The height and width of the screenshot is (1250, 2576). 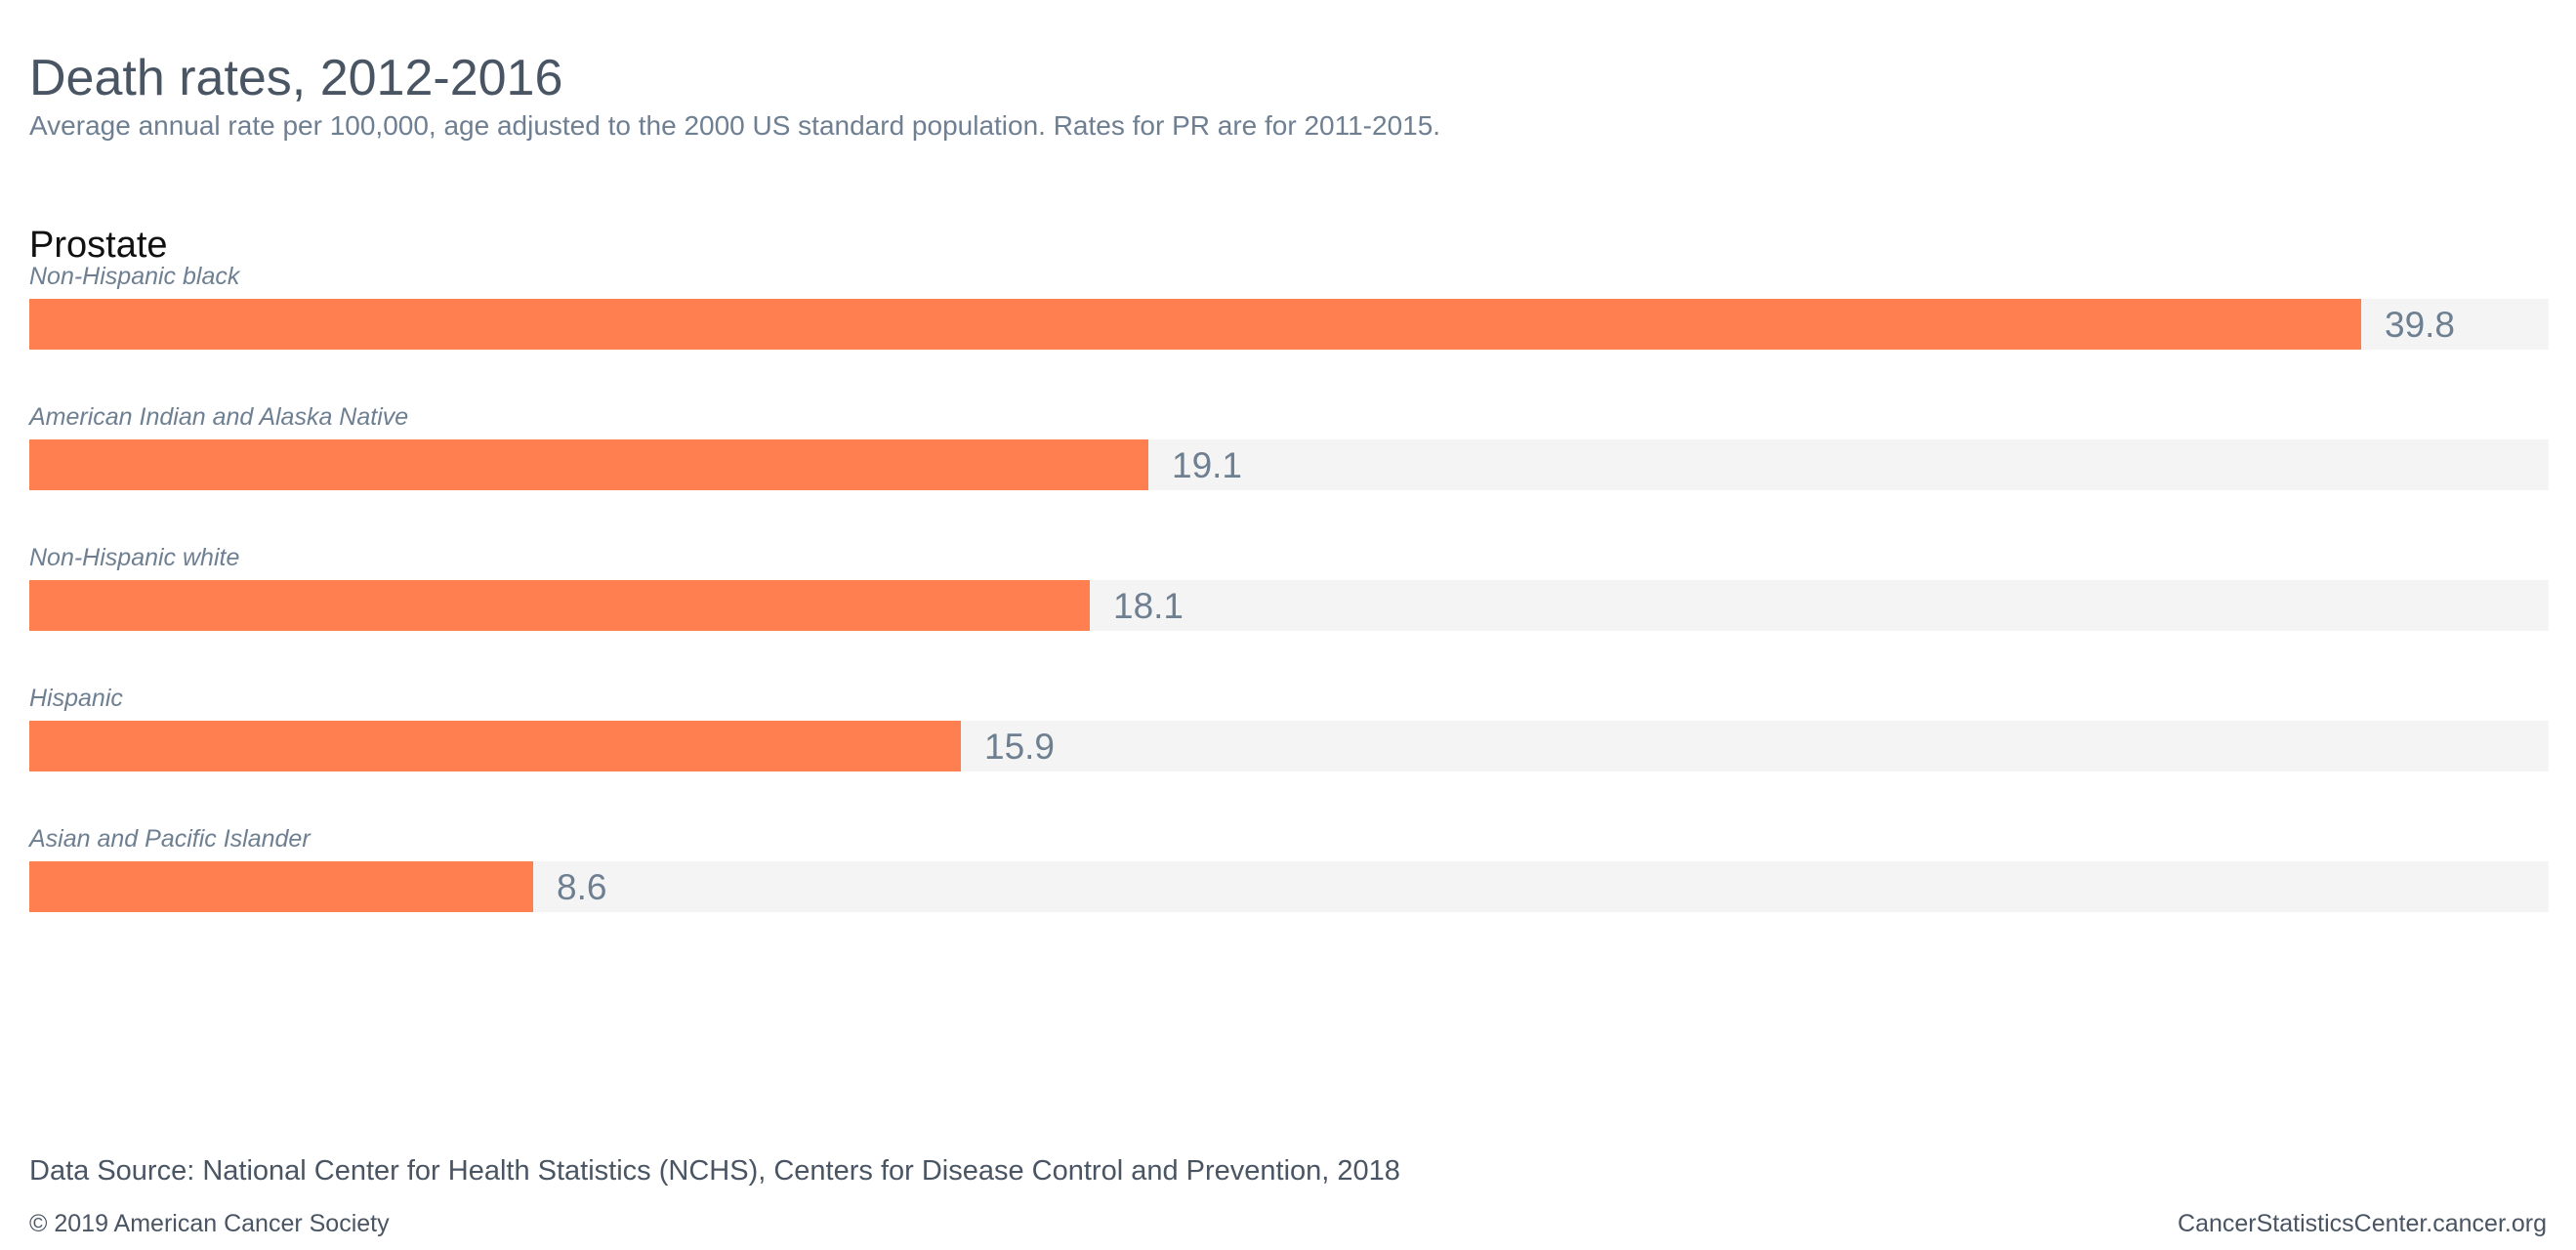 I want to click on category-label: Asian and Pacific Islander, so click(x=169, y=839).